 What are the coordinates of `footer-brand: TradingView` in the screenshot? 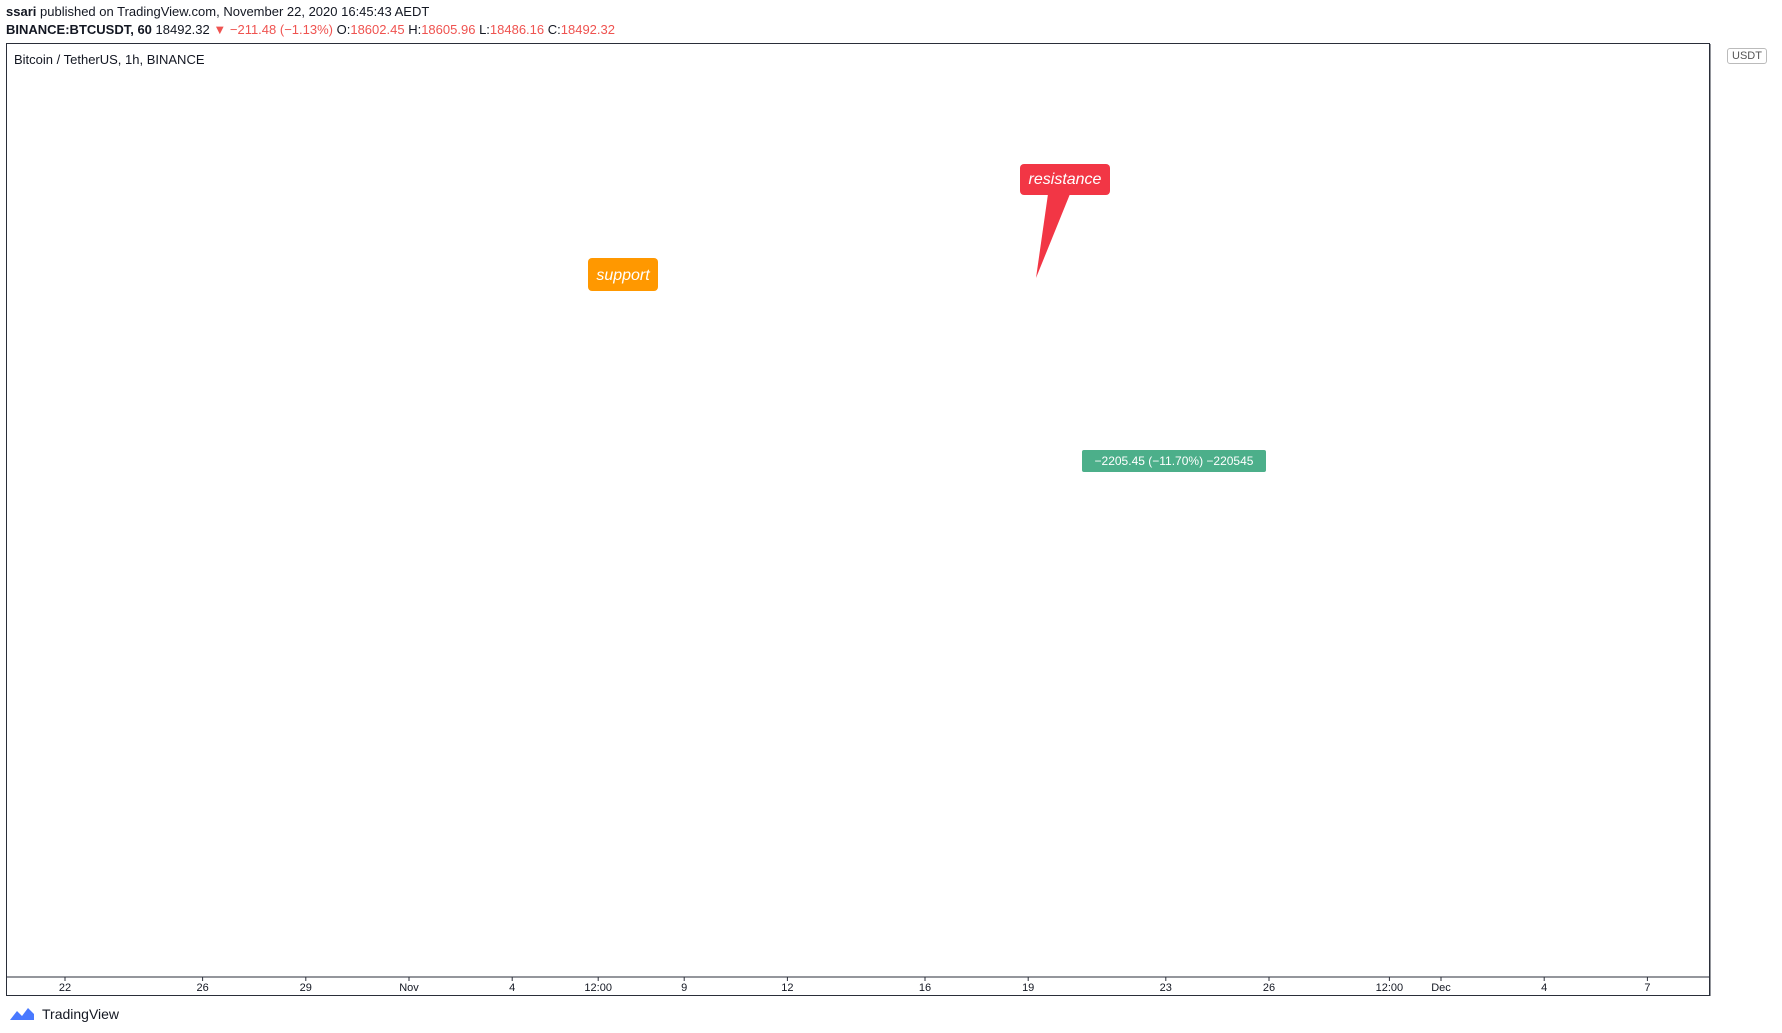 It's located at (81, 1014).